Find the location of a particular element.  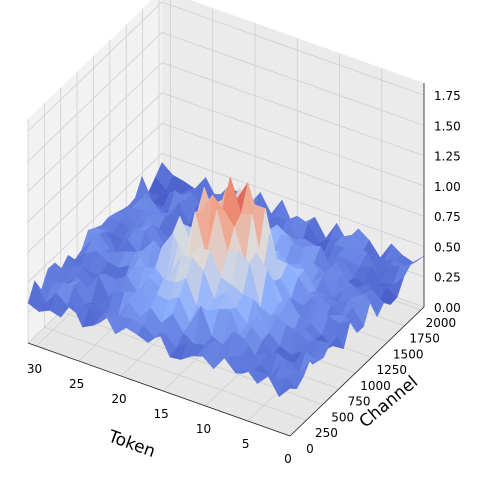

y-tick-label: 1000 is located at coordinates (375, 386).